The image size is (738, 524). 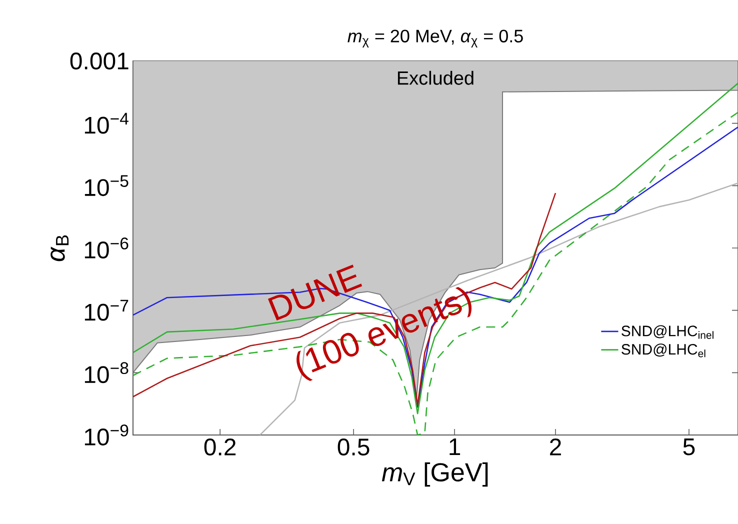 I want to click on x-tick-label: 5, so click(x=689, y=447).